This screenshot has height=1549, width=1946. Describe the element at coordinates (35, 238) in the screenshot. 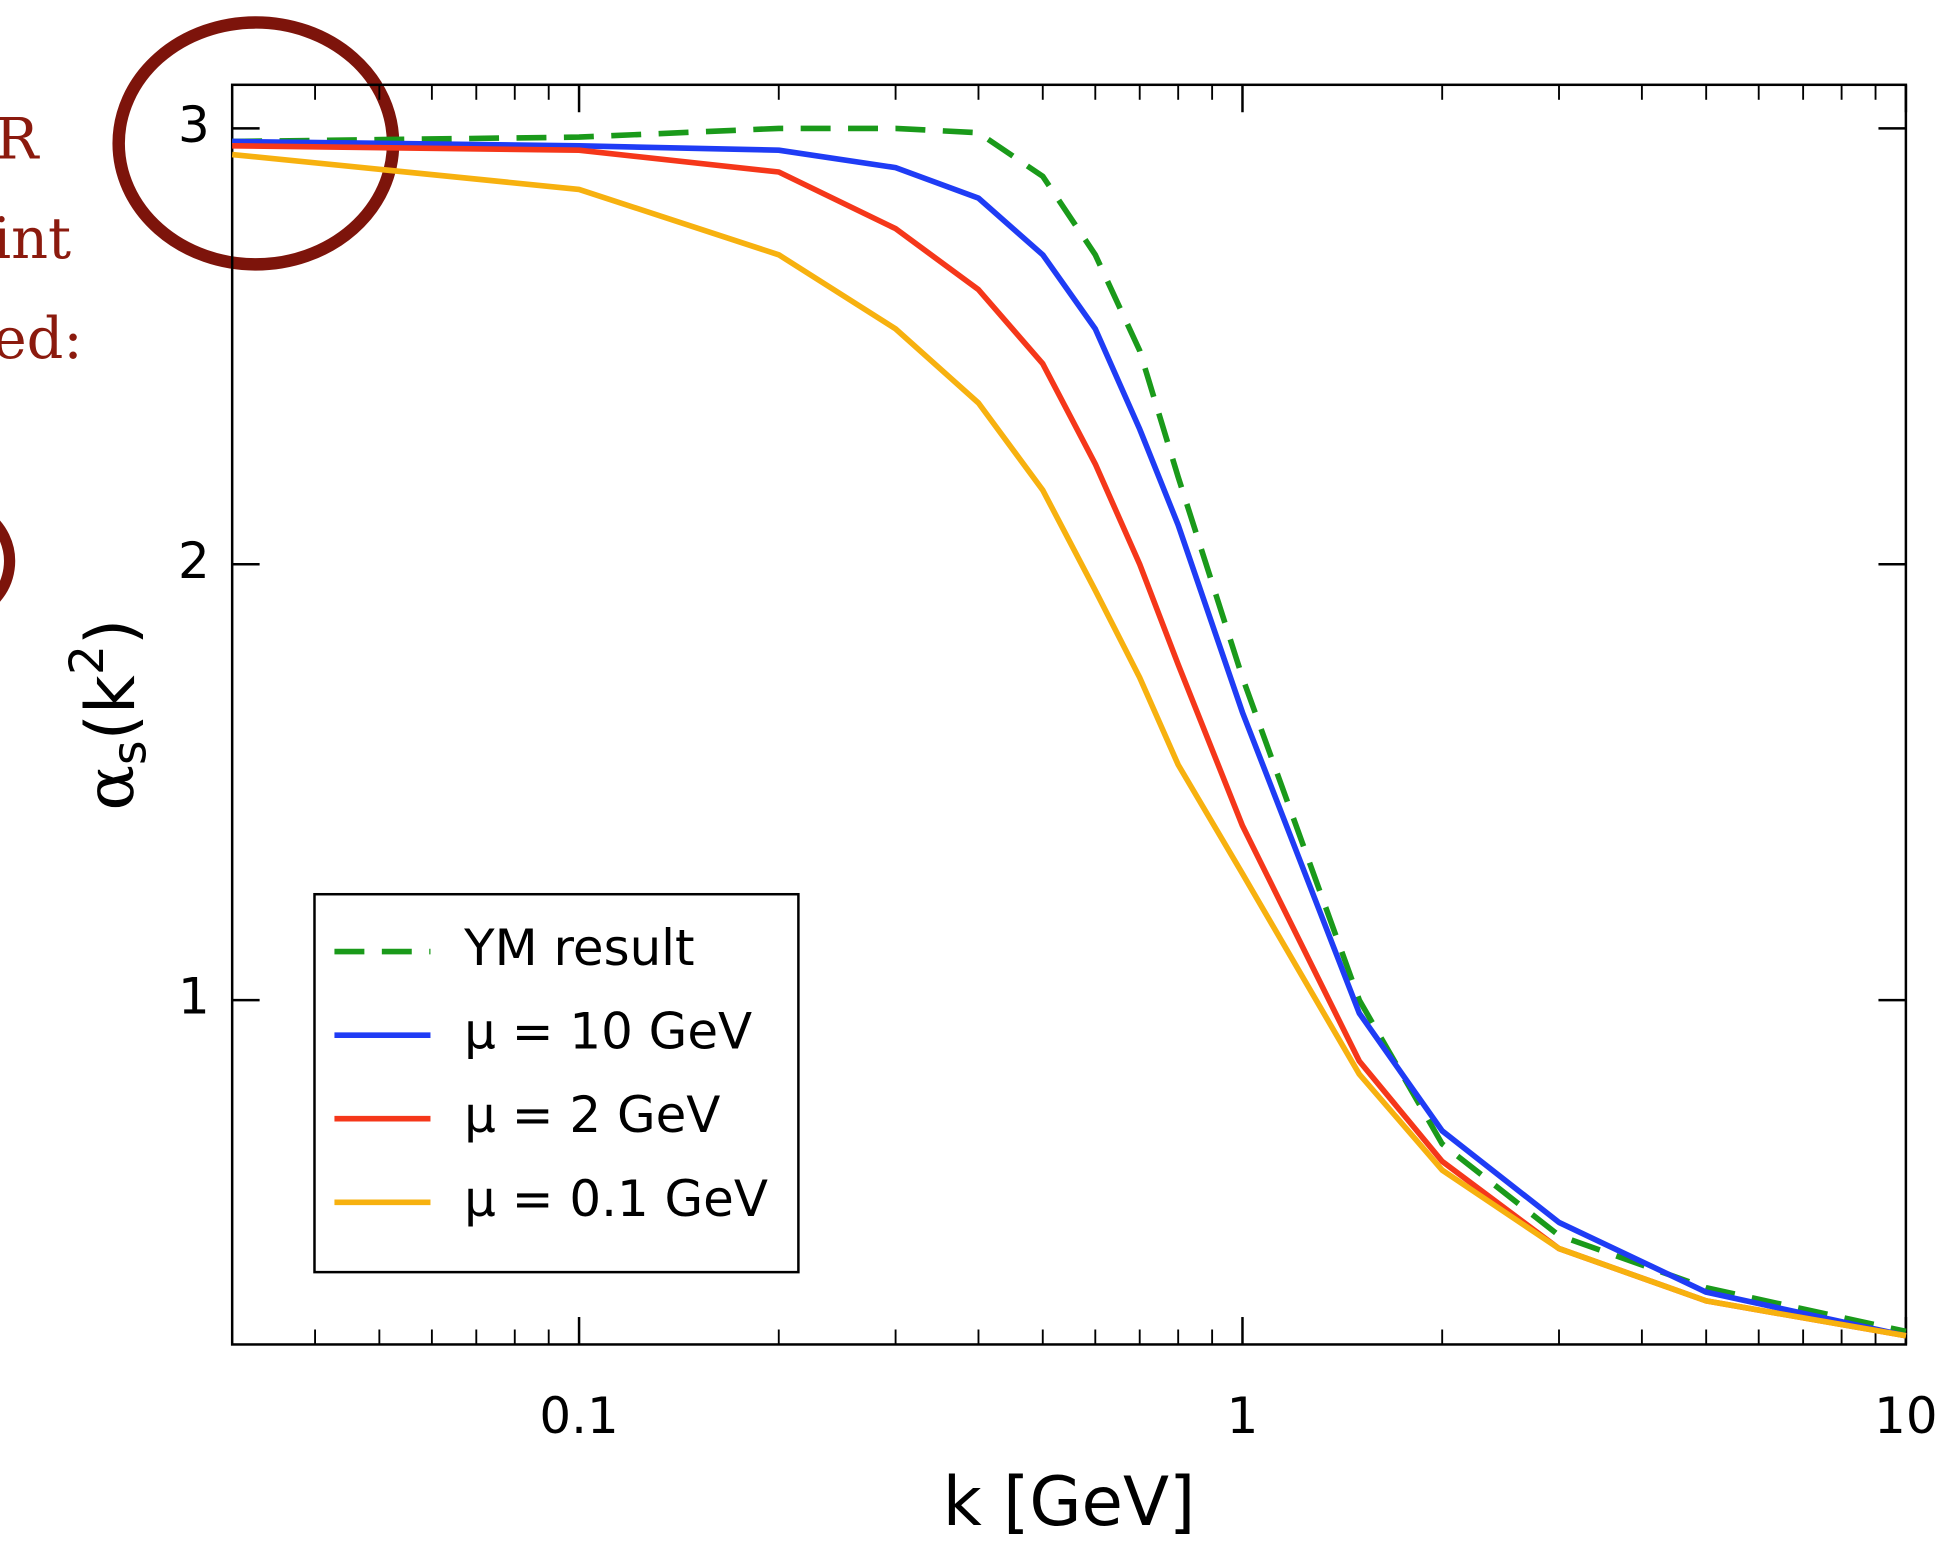

I see `side-text: int` at that location.